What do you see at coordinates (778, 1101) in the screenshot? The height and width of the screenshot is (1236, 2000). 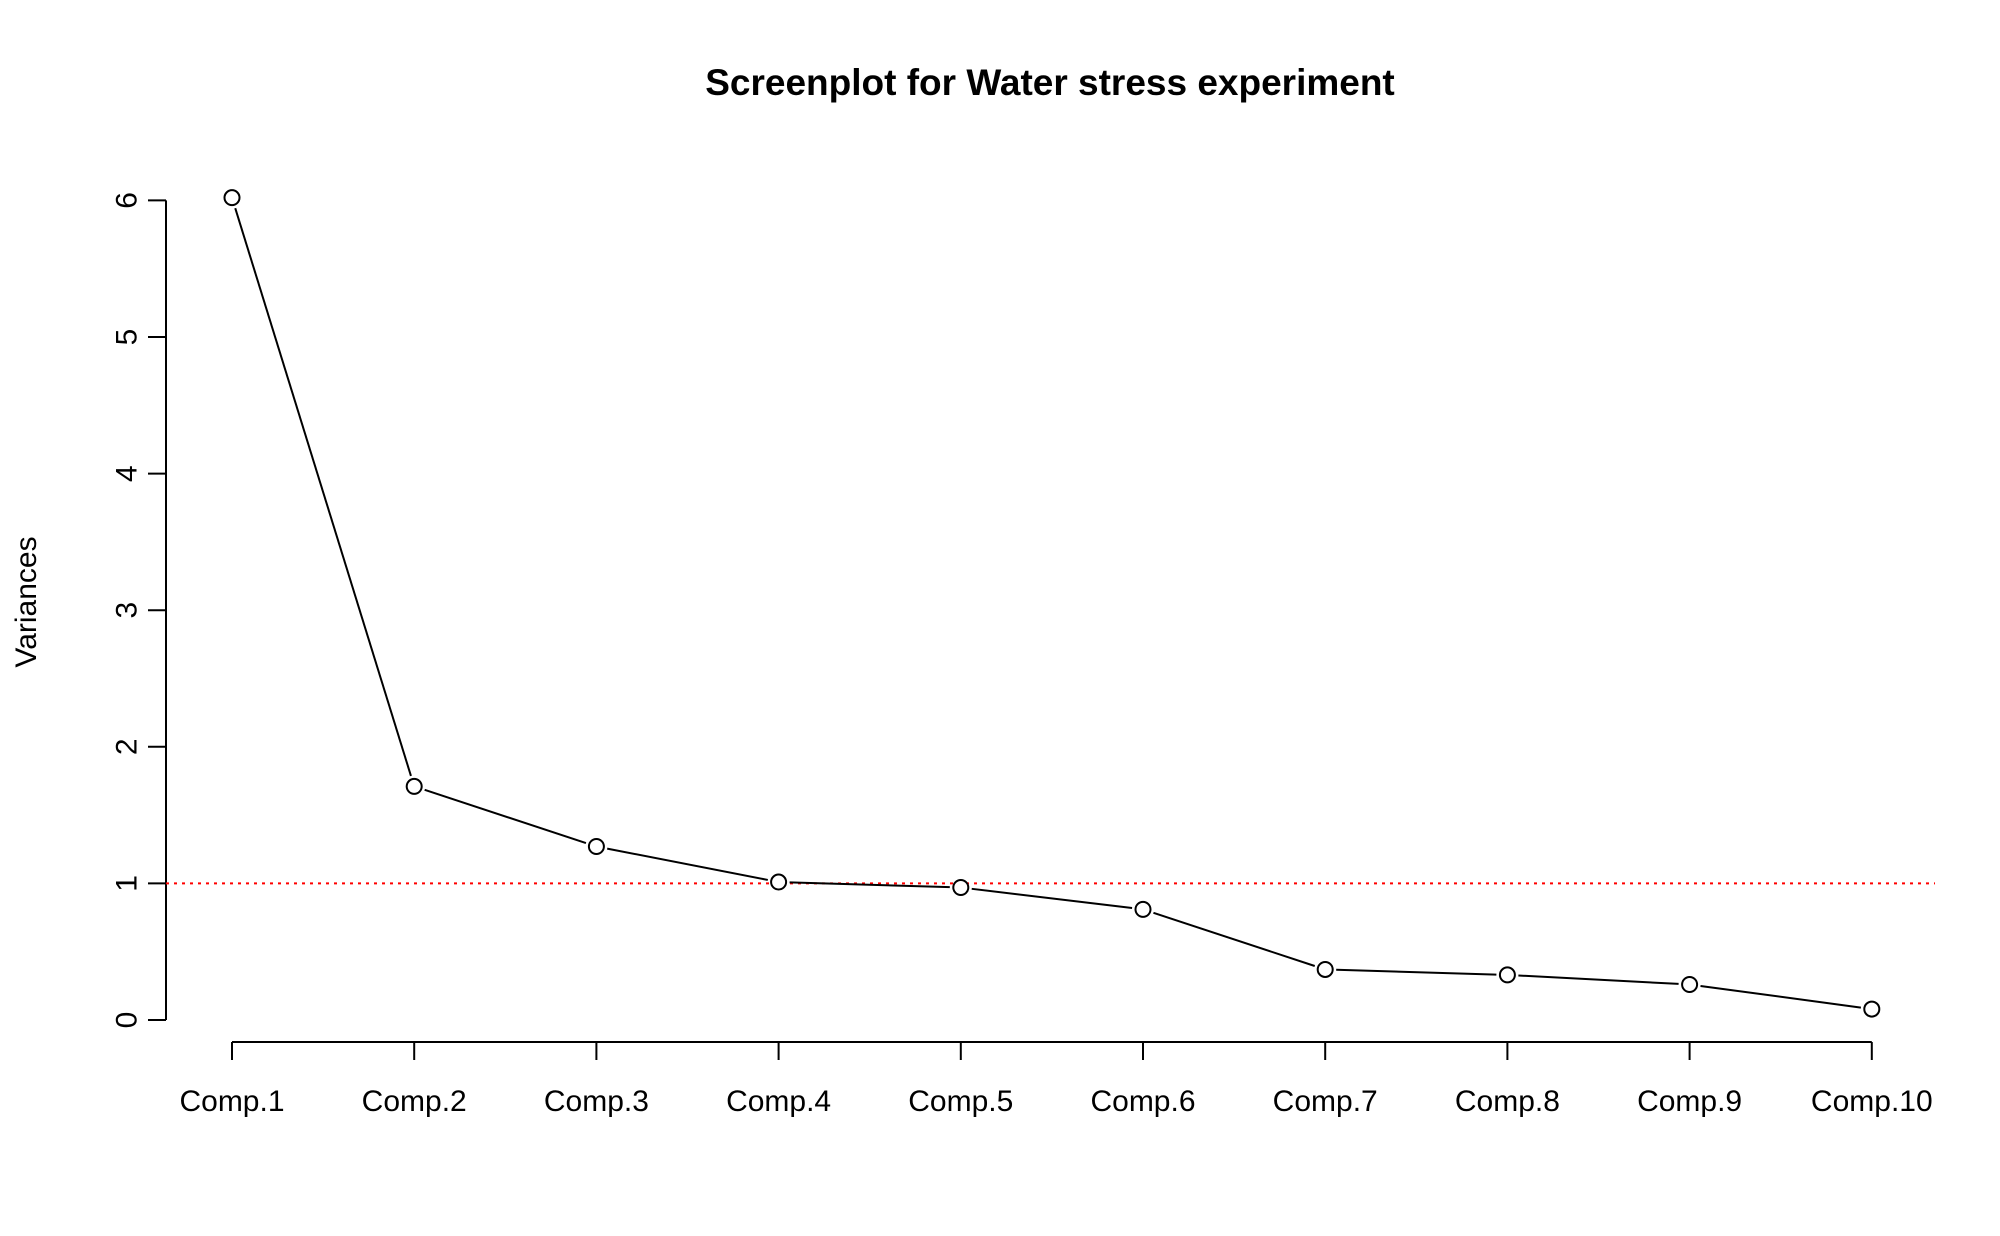 I see `x-tick-label: Comp.4` at bounding box center [778, 1101].